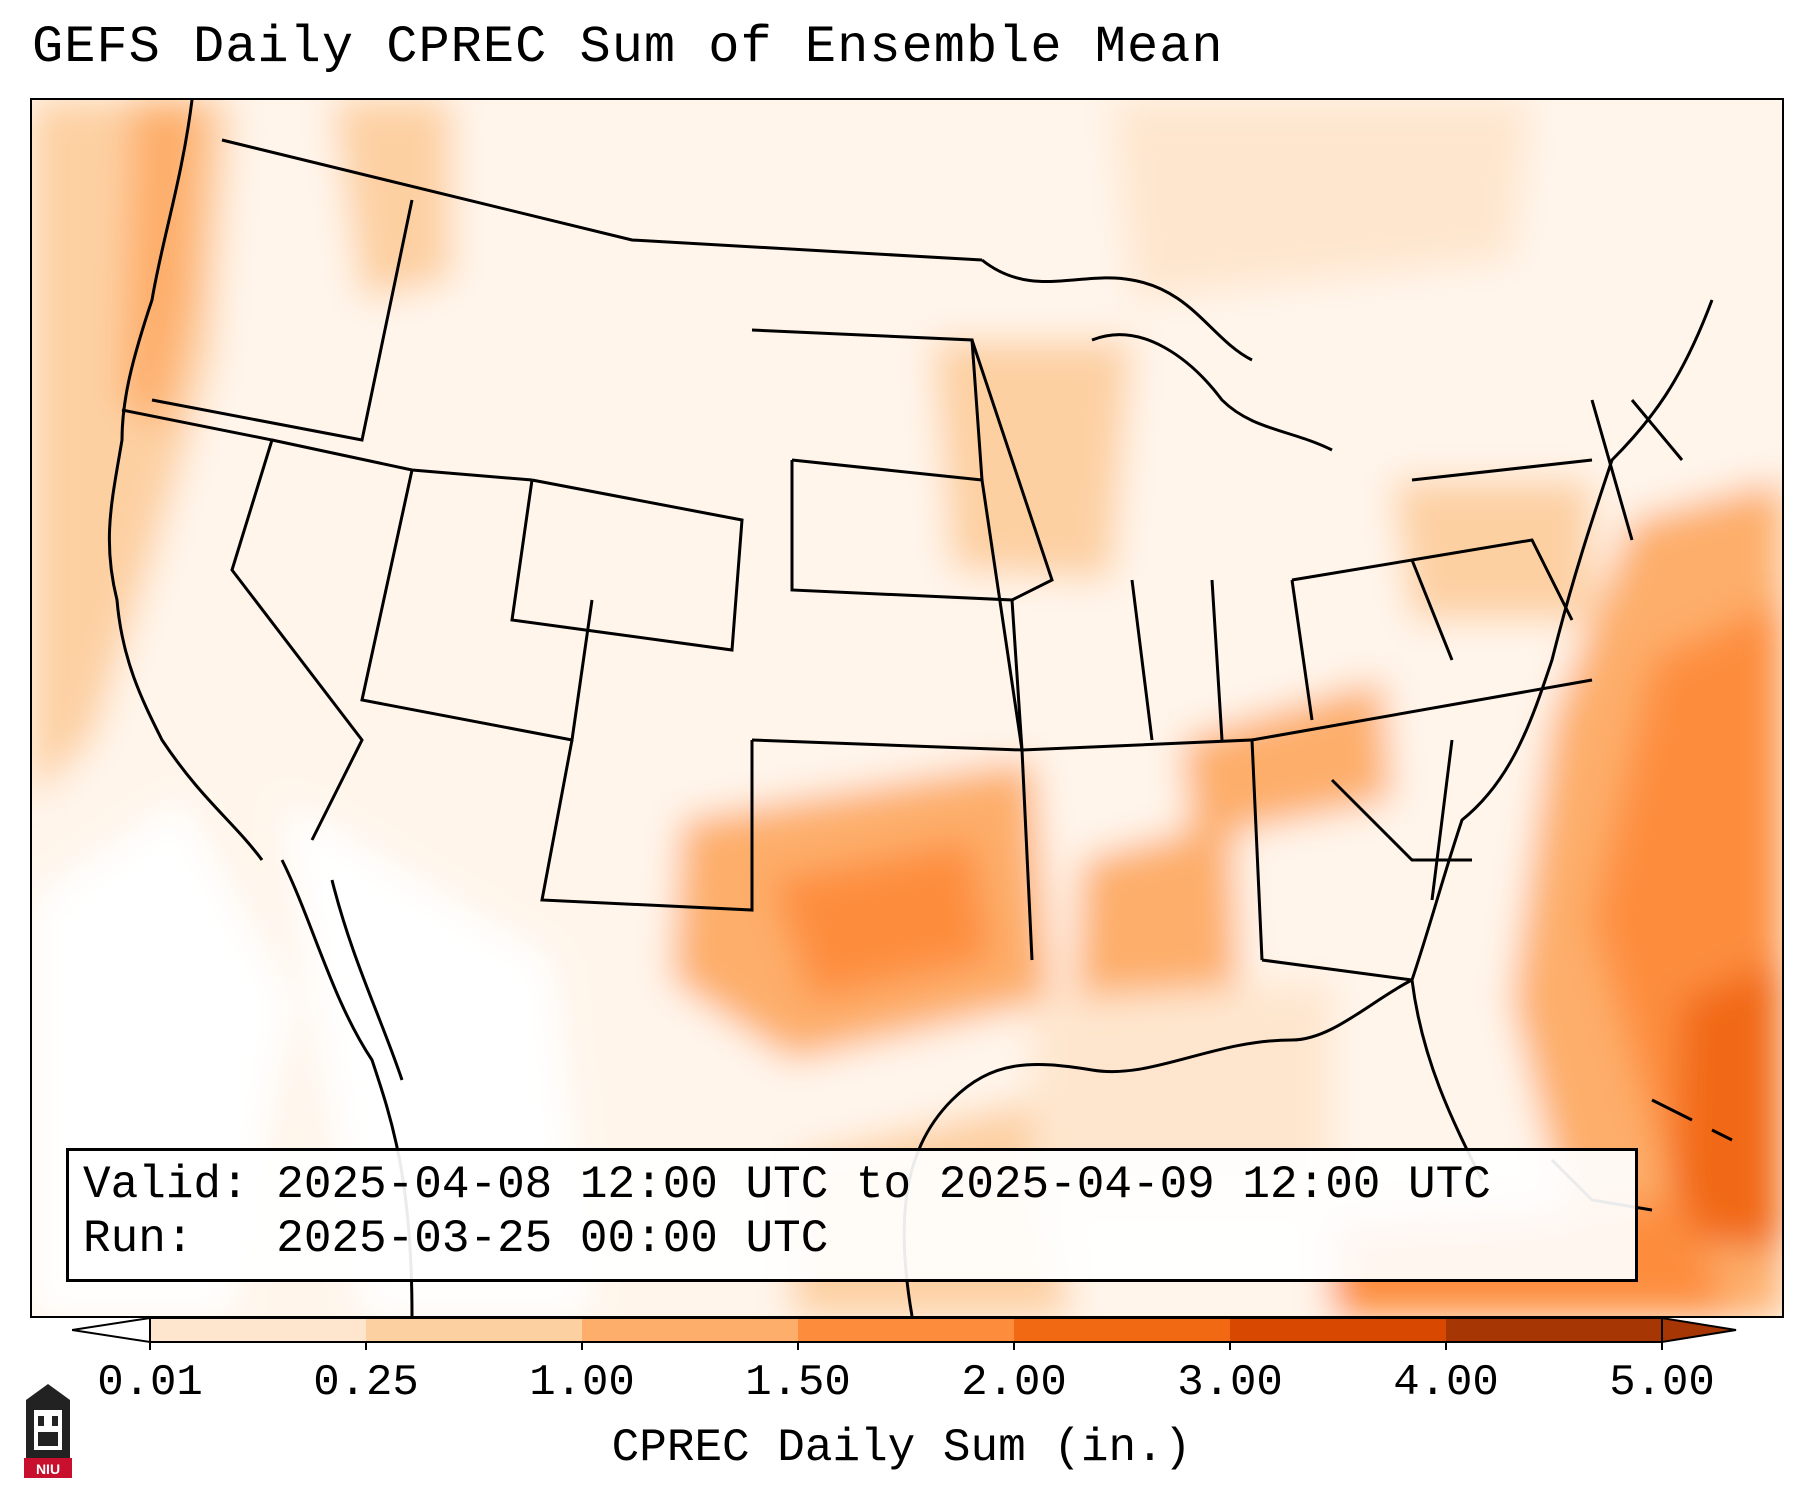  I want to click on colorbar-tick-label: 2.00, so click(1014, 1383).